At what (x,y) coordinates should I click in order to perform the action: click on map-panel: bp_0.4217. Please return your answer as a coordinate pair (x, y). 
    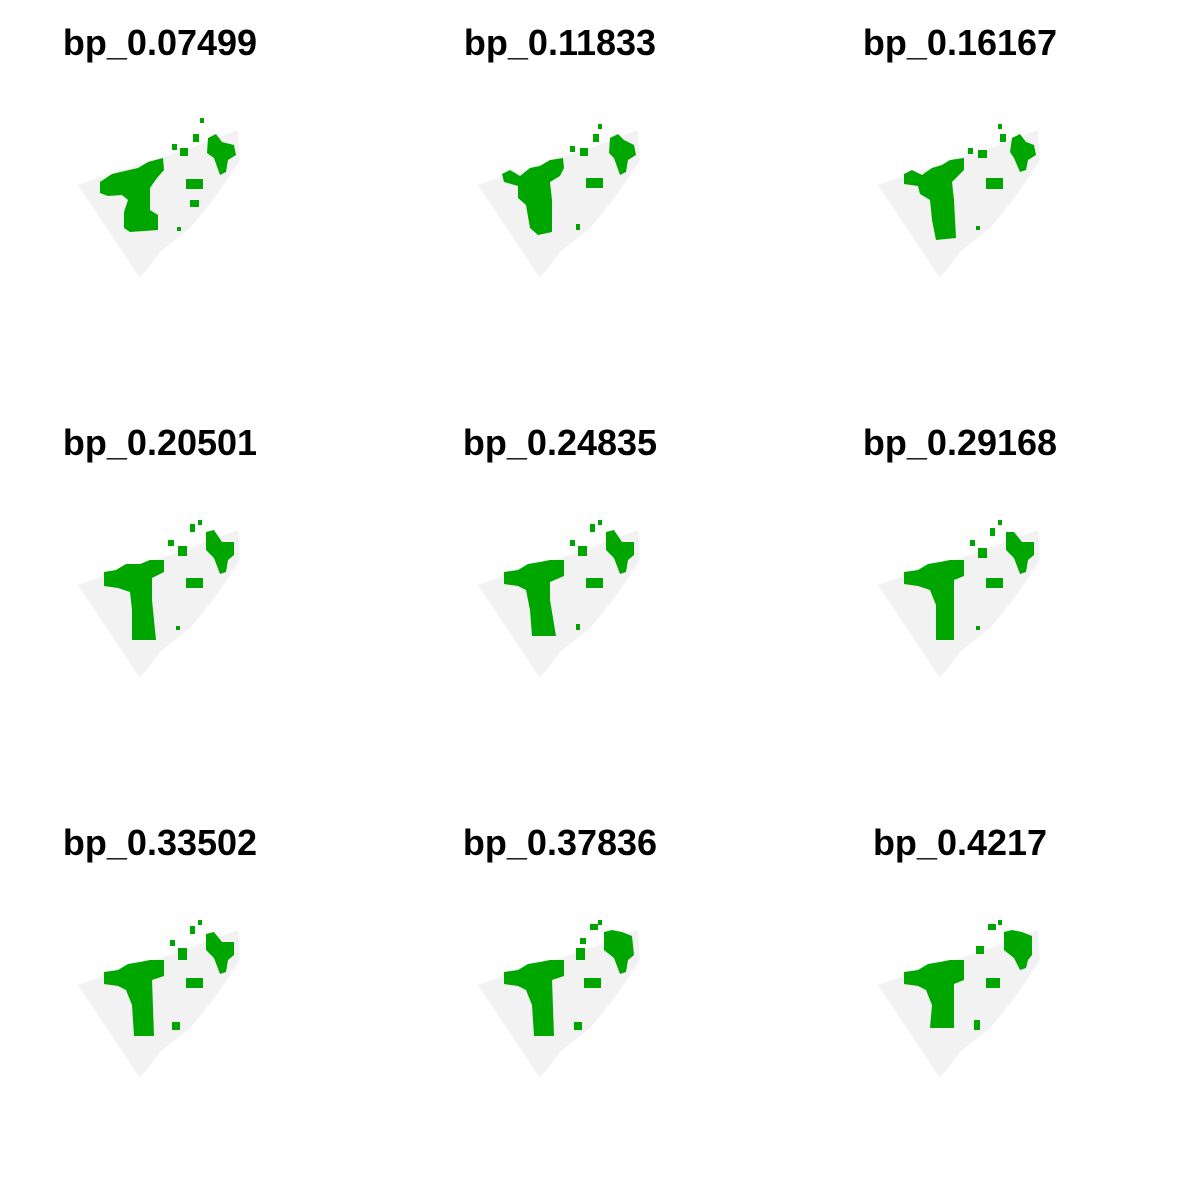
    Looking at the image, I should click on (1000, 1000).